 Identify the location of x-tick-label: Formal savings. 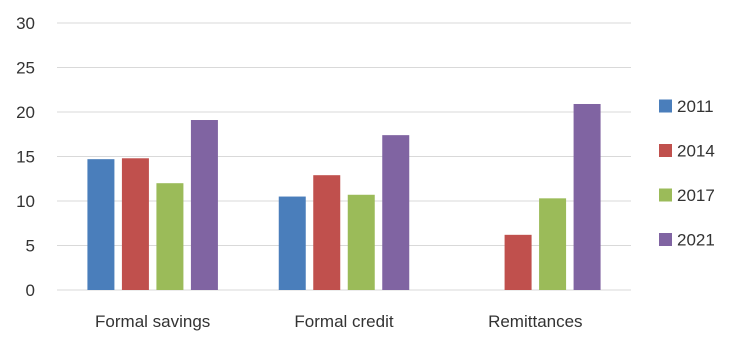
(152, 321).